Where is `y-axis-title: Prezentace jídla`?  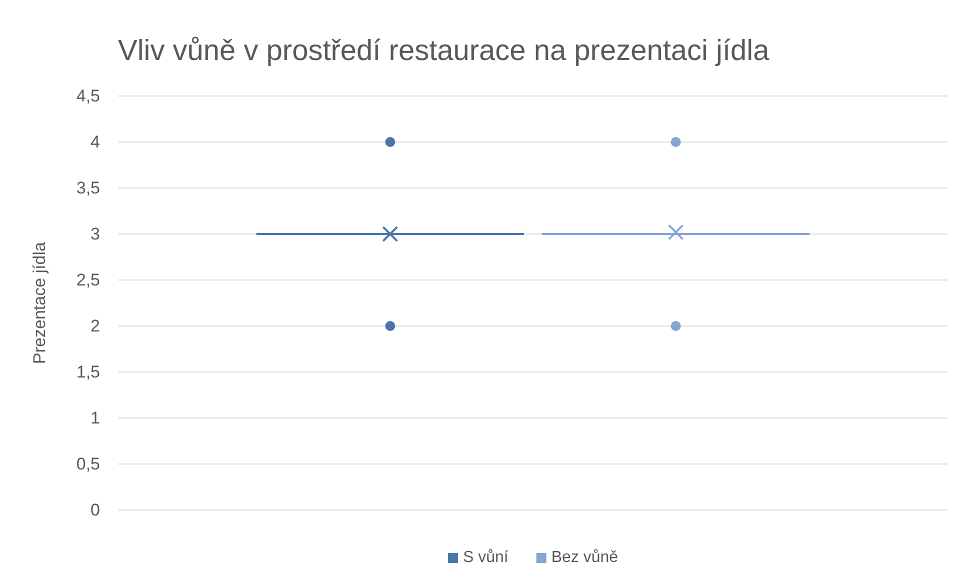 y-axis-title: Prezentace jídla is located at coordinates (39, 303).